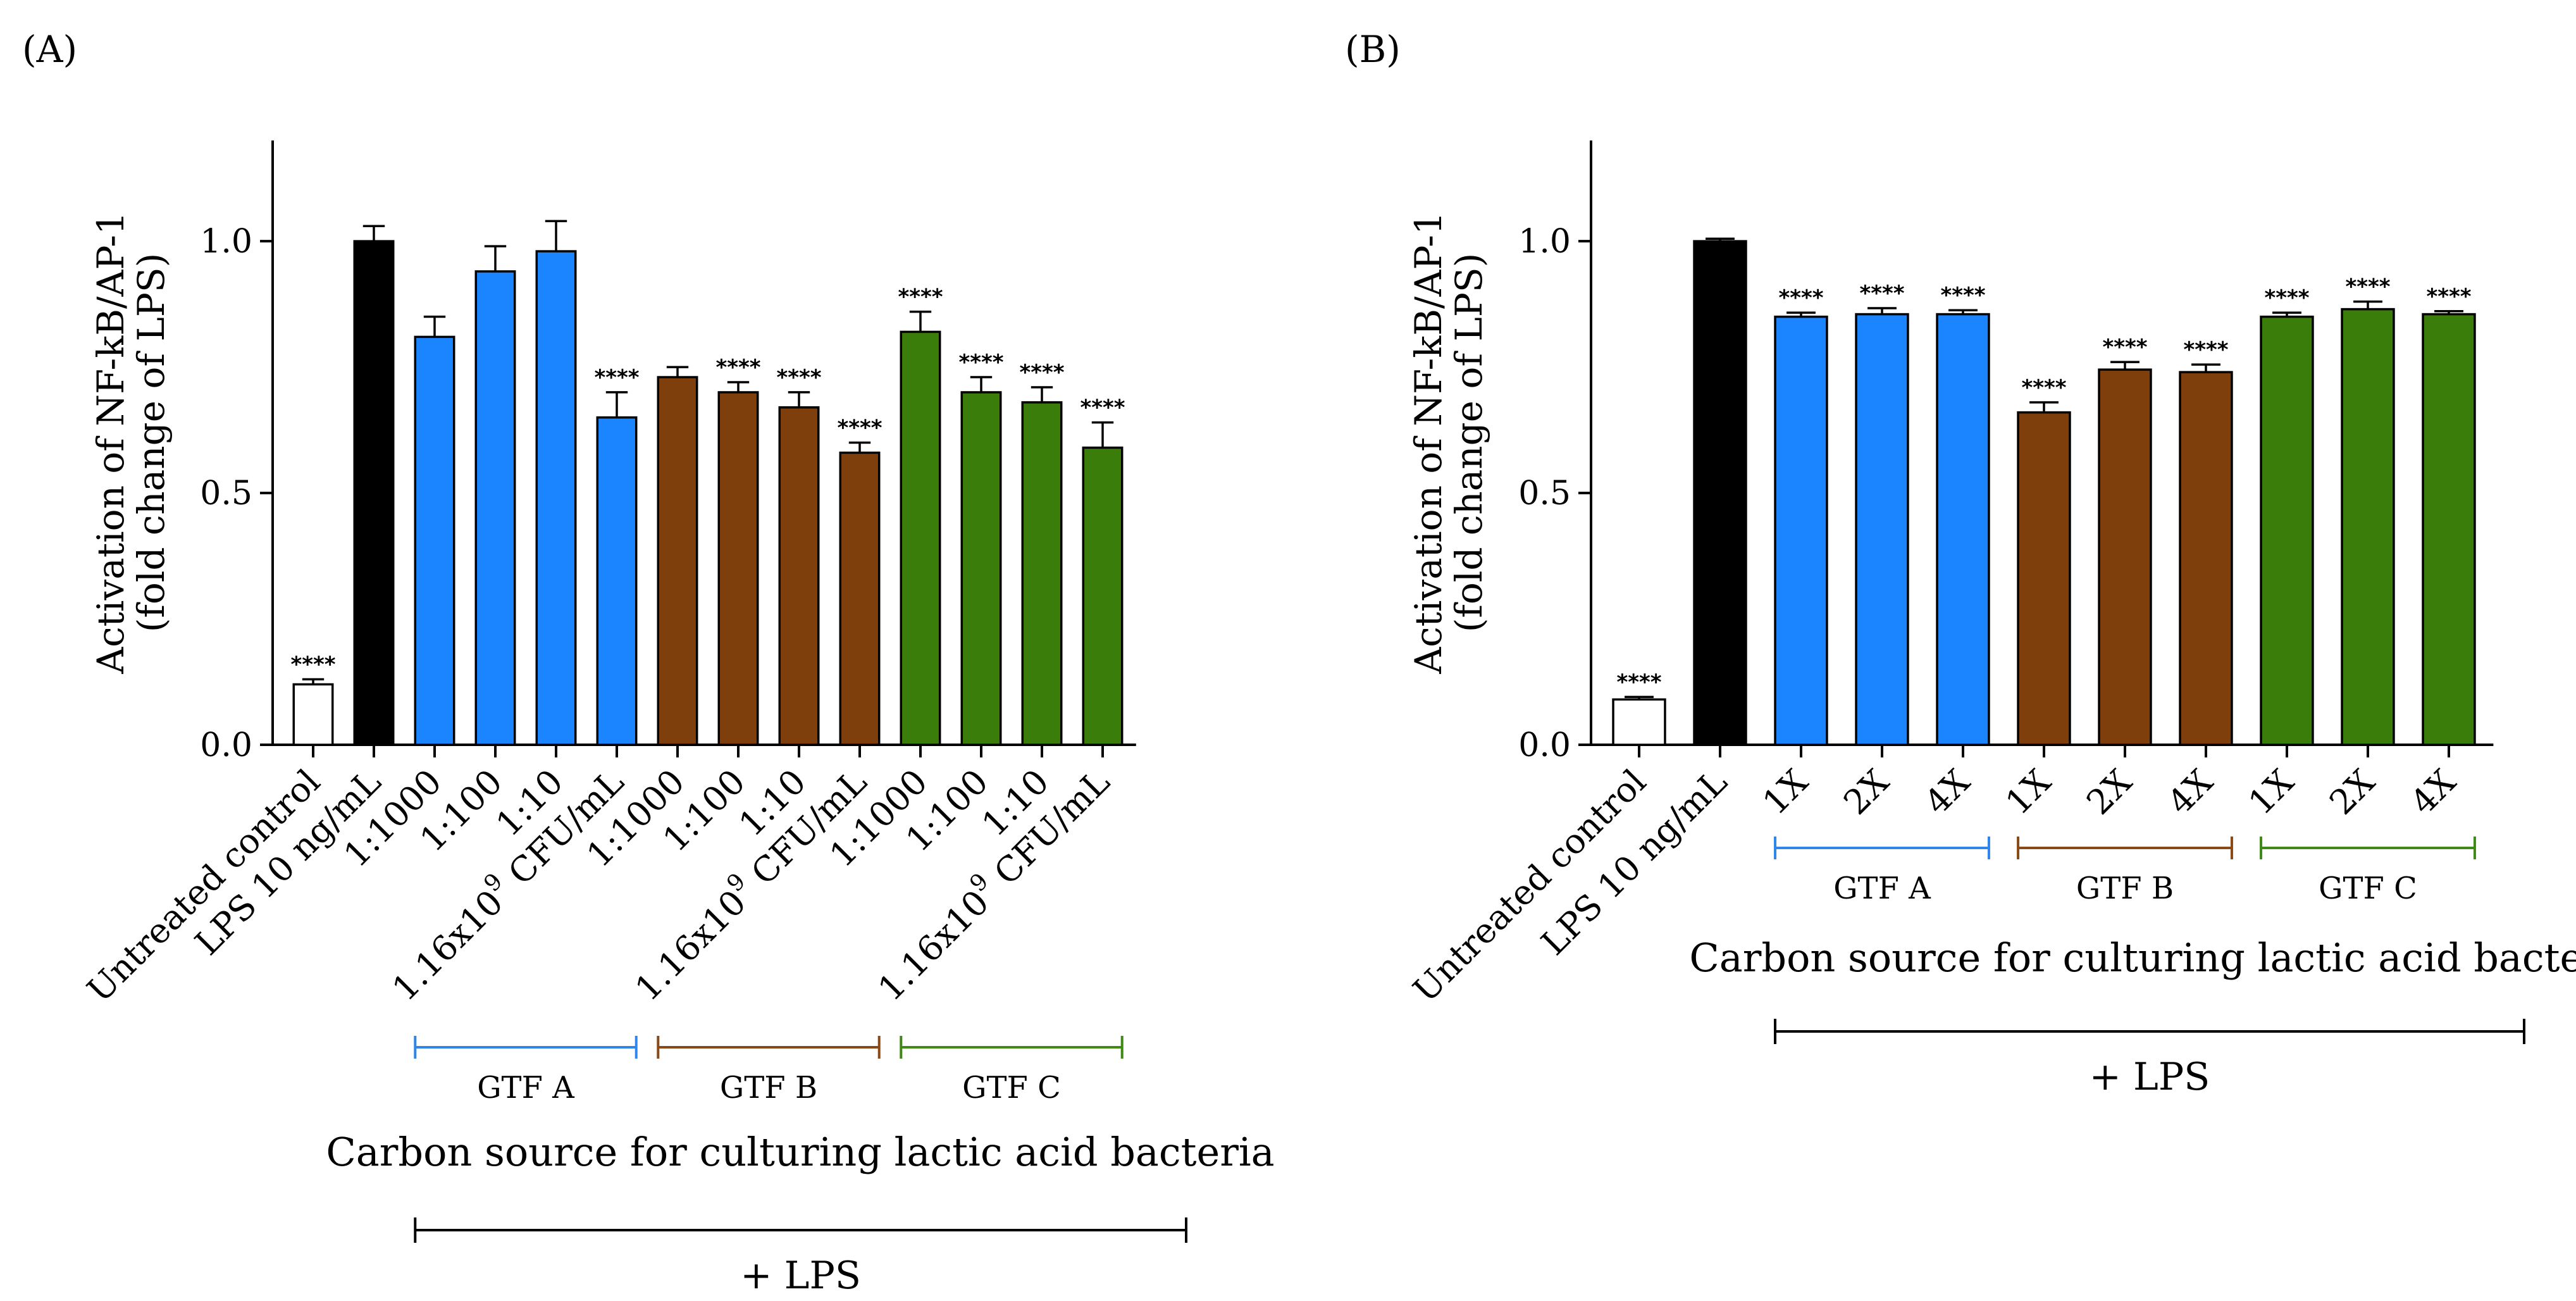  What do you see at coordinates (226, 242) in the screenshot?
I see `a-y-tick-label: 1.0` at bounding box center [226, 242].